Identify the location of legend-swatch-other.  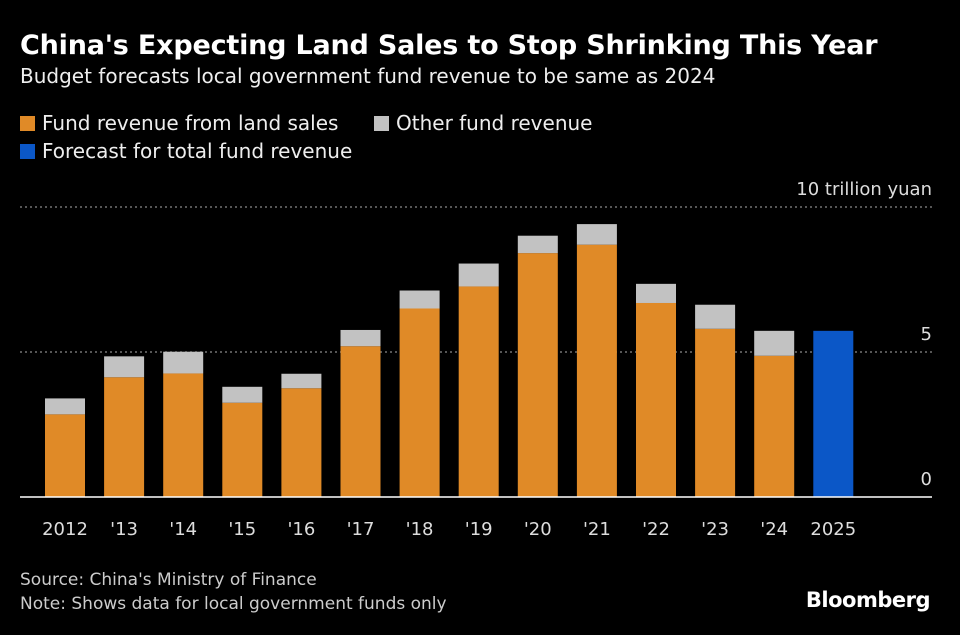
(381, 123).